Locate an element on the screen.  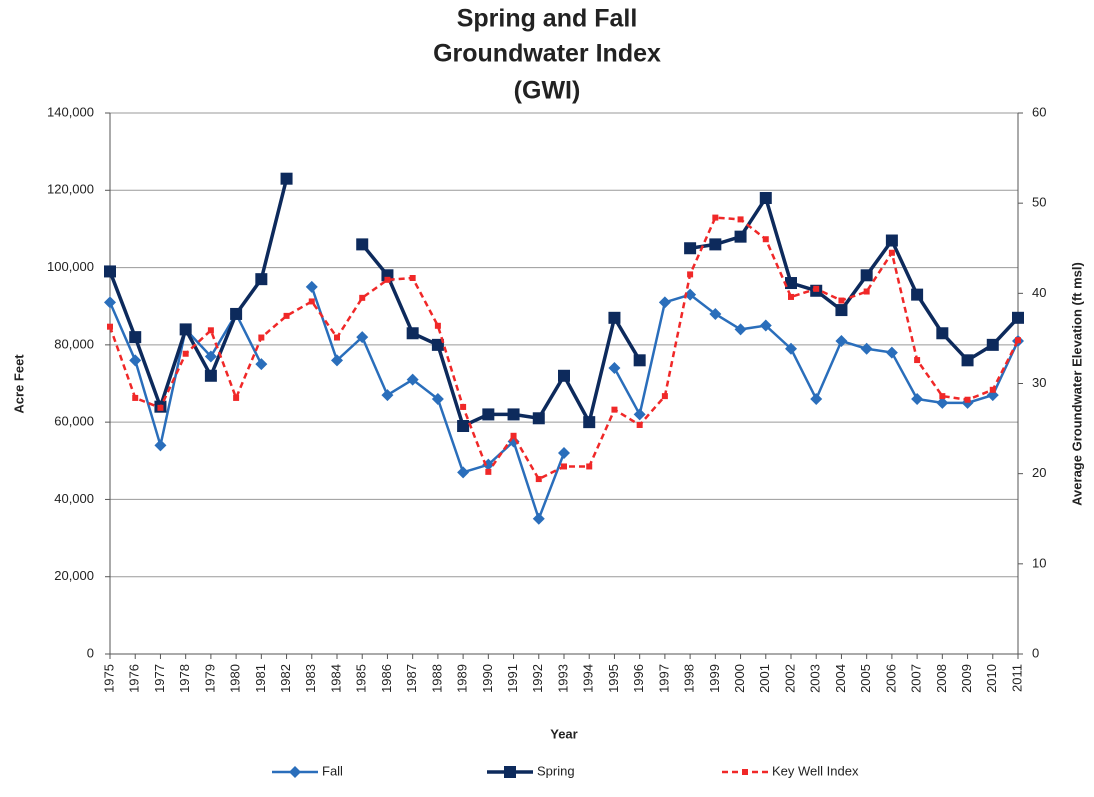
legend-item: Fall is located at coordinates (307, 770).